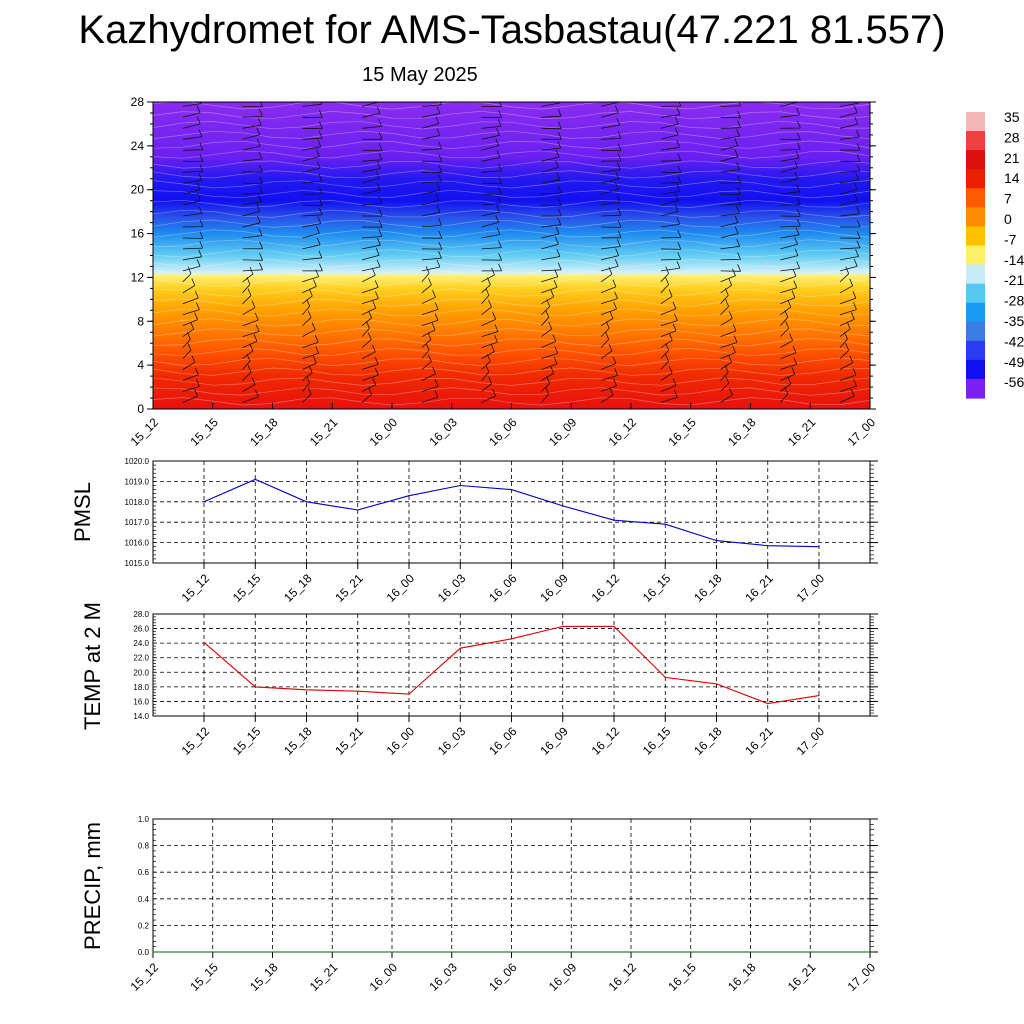  Describe the element at coordinates (349, 588) in the screenshot. I see `x-tick-label: 15_21` at that location.